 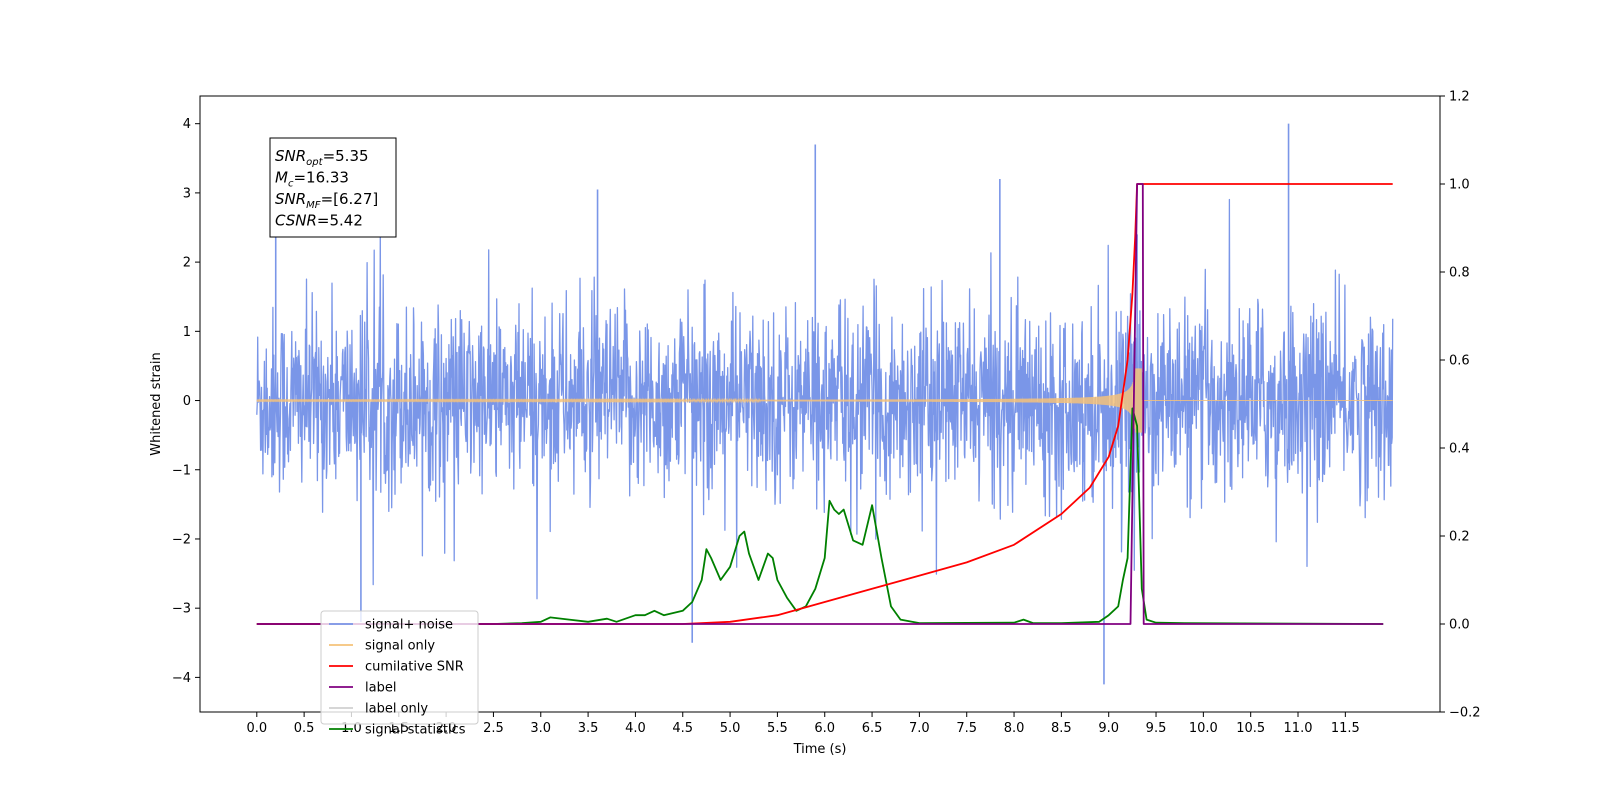 What do you see at coordinates (682, 728) in the screenshot?
I see `x-tick-label: 4.5` at bounding box center [682, 728].